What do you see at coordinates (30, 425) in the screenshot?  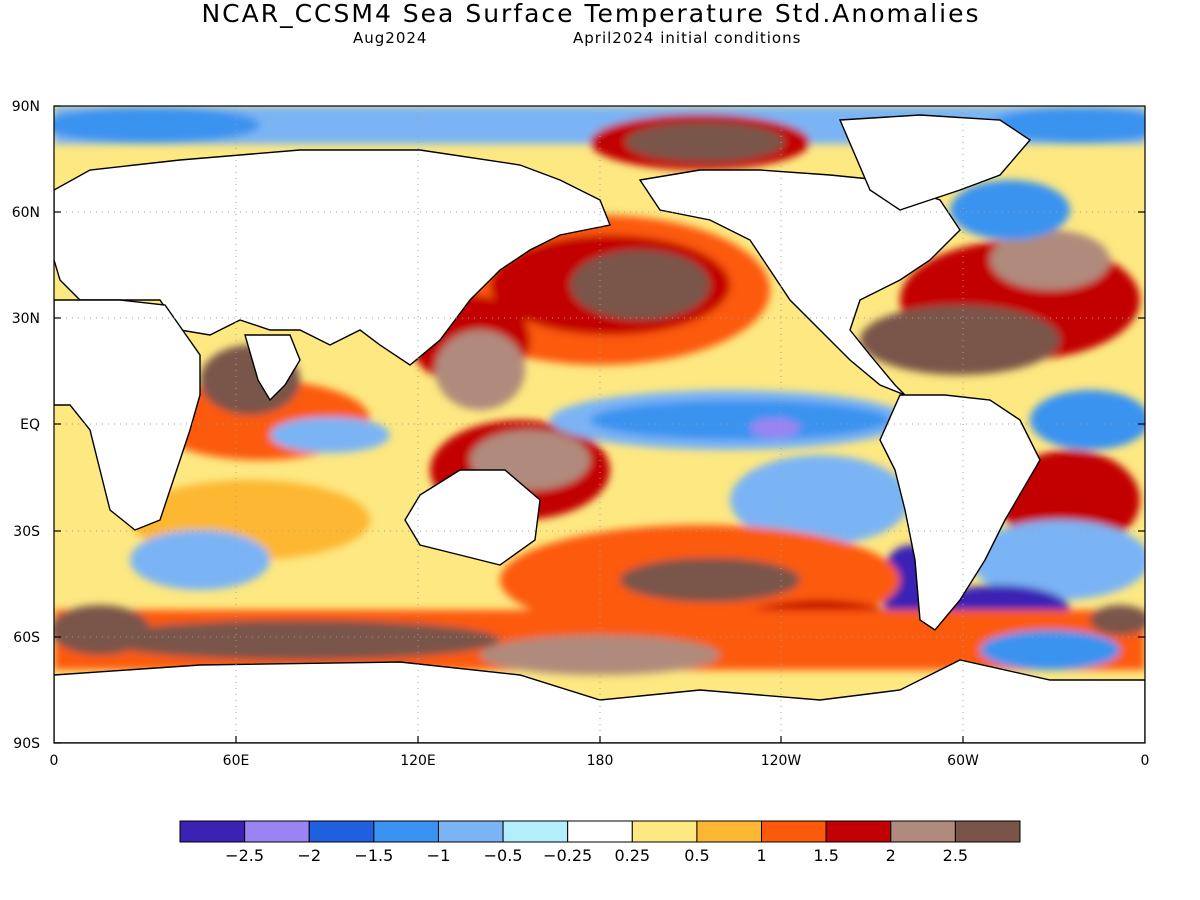 I see `lat-label: EQ` at bounding box center [30, 425].